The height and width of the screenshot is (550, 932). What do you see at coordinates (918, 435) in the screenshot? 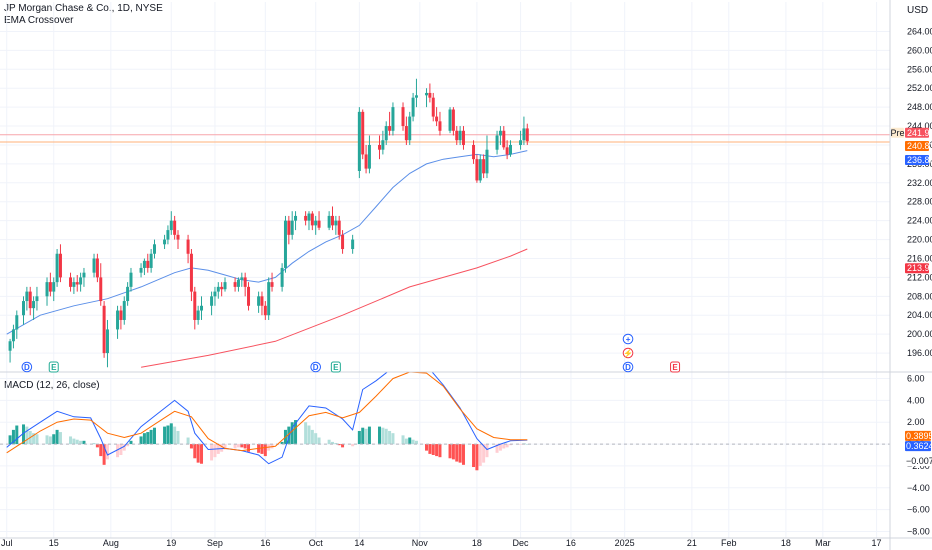
I see `macd-tag-signal` at bounding box center [918, 435].